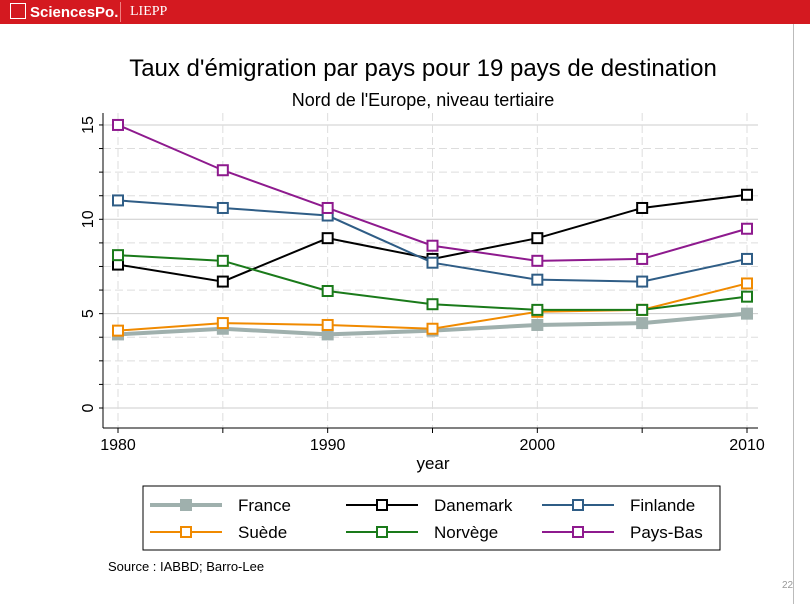  What do you see at coordinates (538, 445) in the screenshot?
I see `x-tick-label: 2000` at bounding box center [538, 445].